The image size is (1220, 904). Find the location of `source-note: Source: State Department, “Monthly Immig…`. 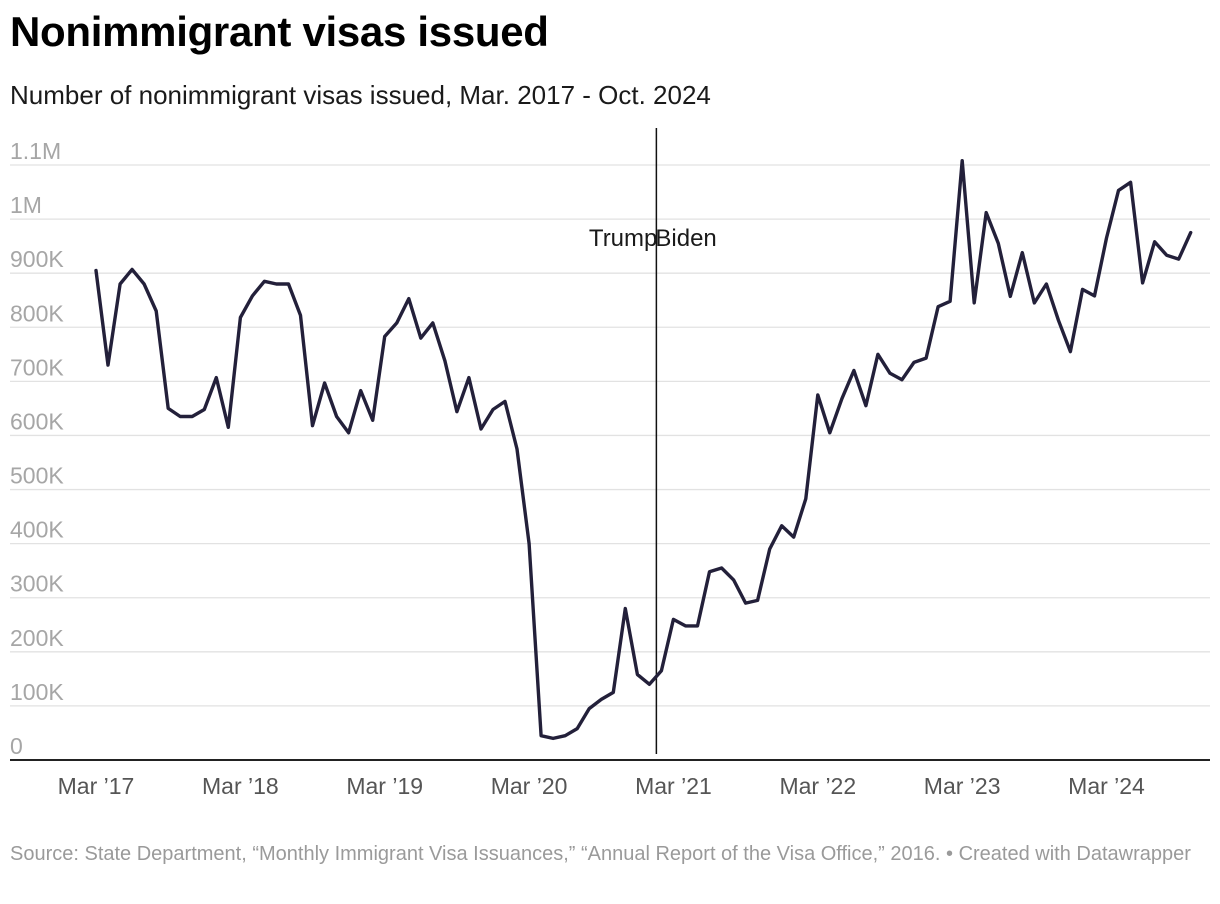

source-note: Source: State Department, “Monthly Immig… is located at coordinates (600, 854).